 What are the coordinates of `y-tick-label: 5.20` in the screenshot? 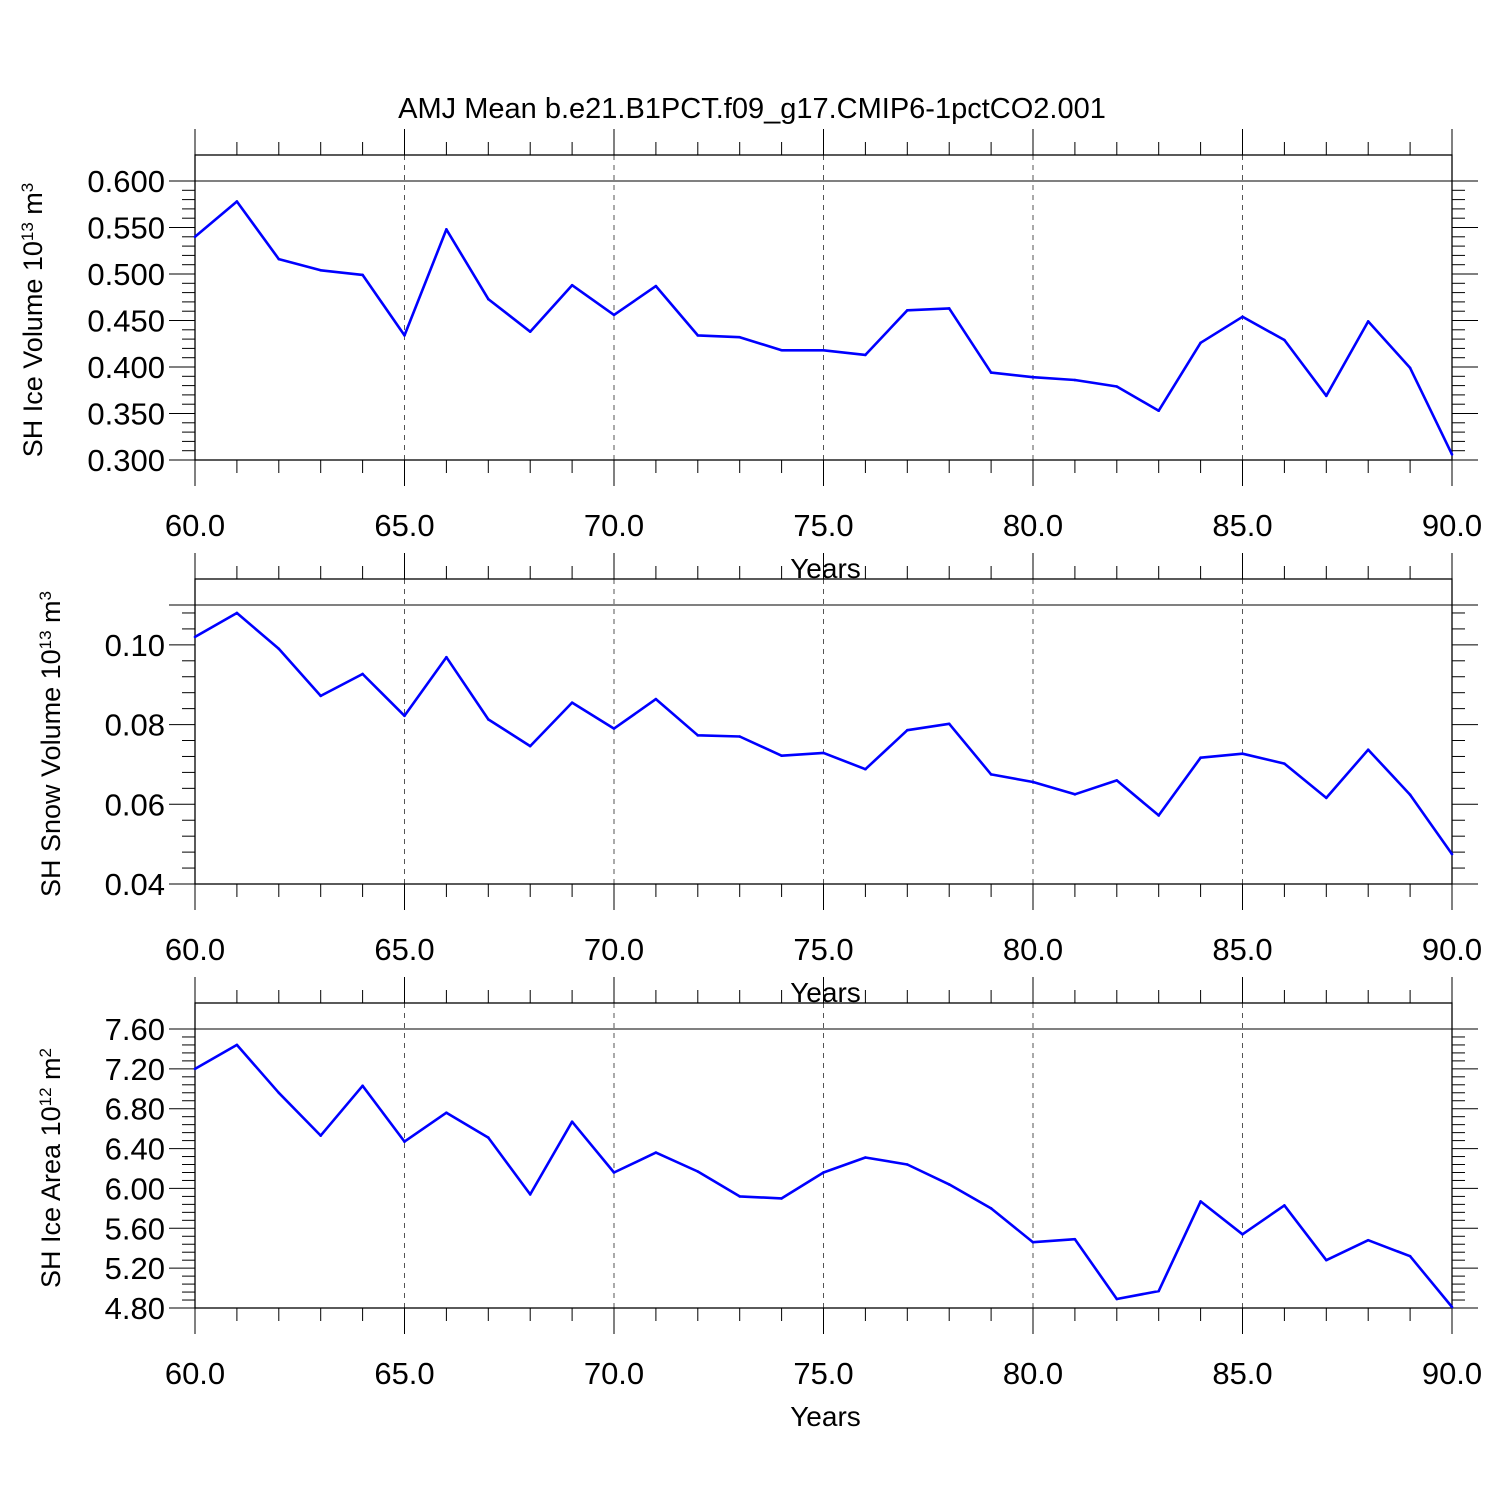 It's located at (135, 1268).